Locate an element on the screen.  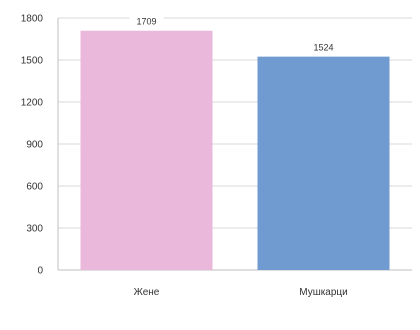
y-tick-label: 900 is located at coordinates (34, 145).